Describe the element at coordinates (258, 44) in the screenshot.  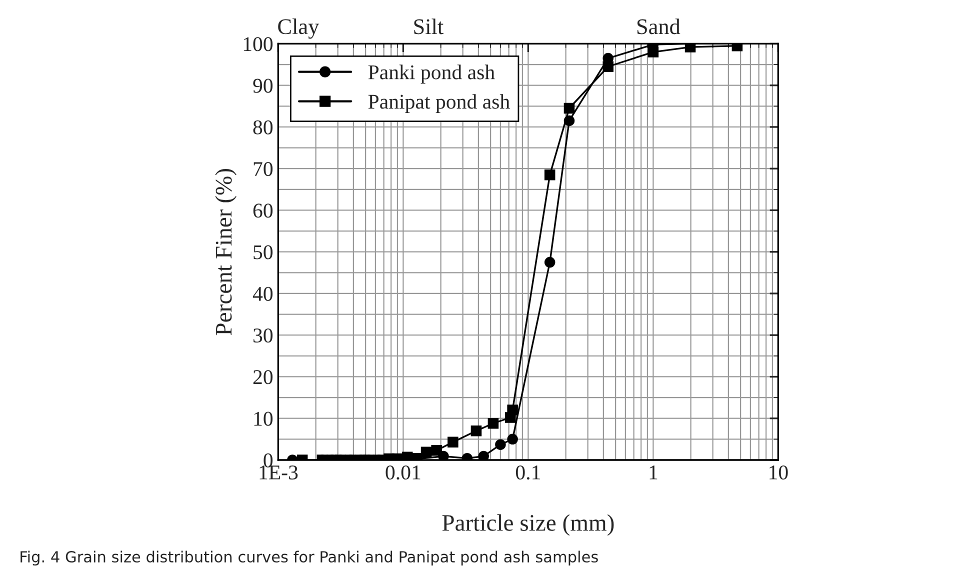
I see `y-tick-label: 100` at that location.